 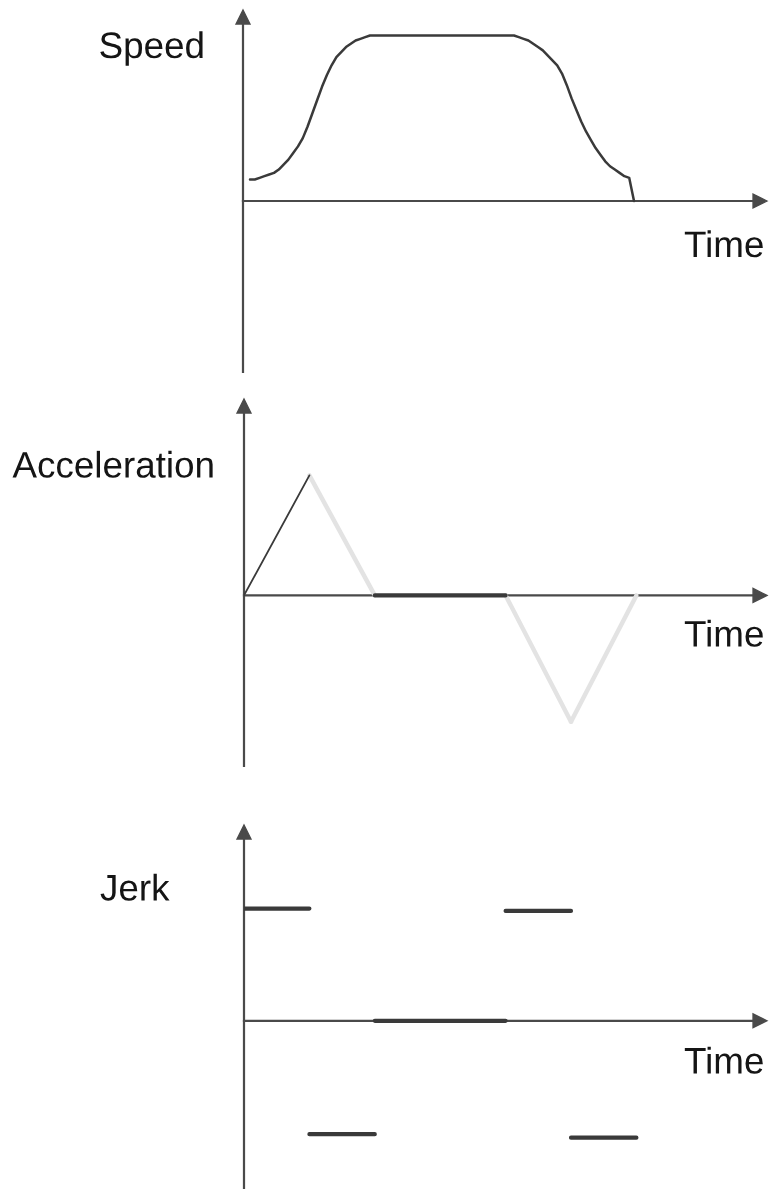 I want to click on y-axis-title: Speed, so click(x=151, y=48).